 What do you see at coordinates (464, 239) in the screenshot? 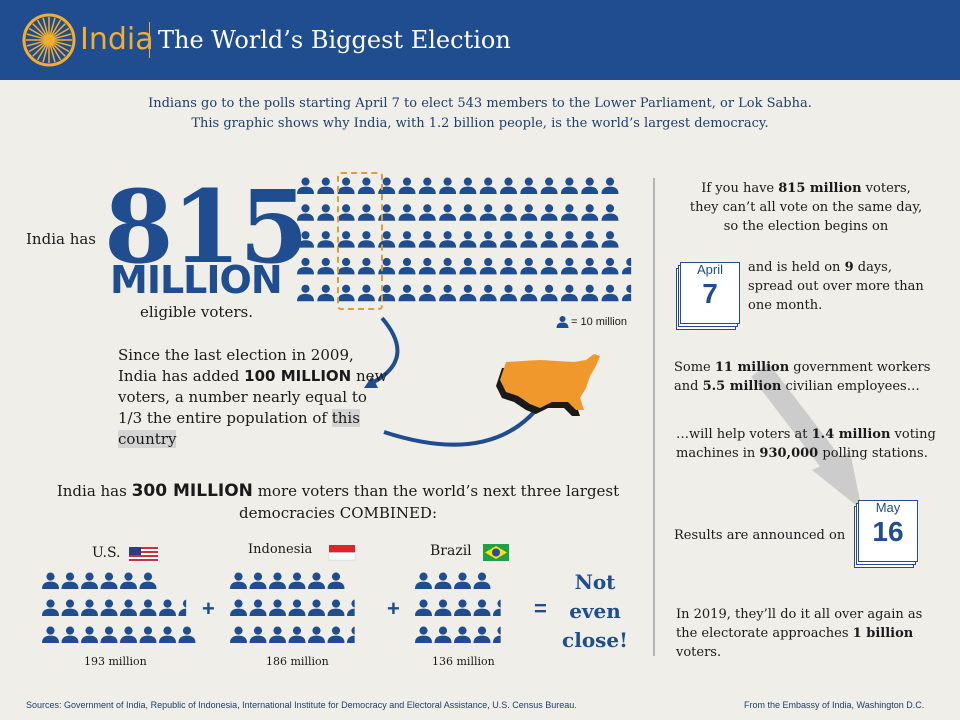
I see `voter-icon-grid` at bounding box center [464, 239].